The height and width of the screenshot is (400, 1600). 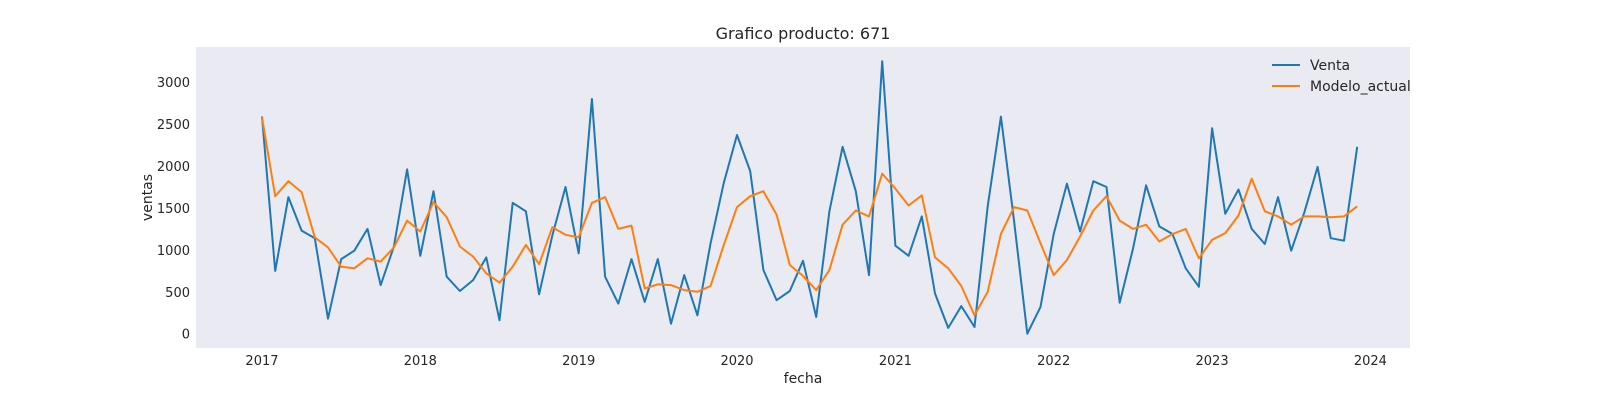 What do you see at coordinates (578, 361) in the screenshot?
I see `x-tick-label: 2019` at bounding box center [578, 361].